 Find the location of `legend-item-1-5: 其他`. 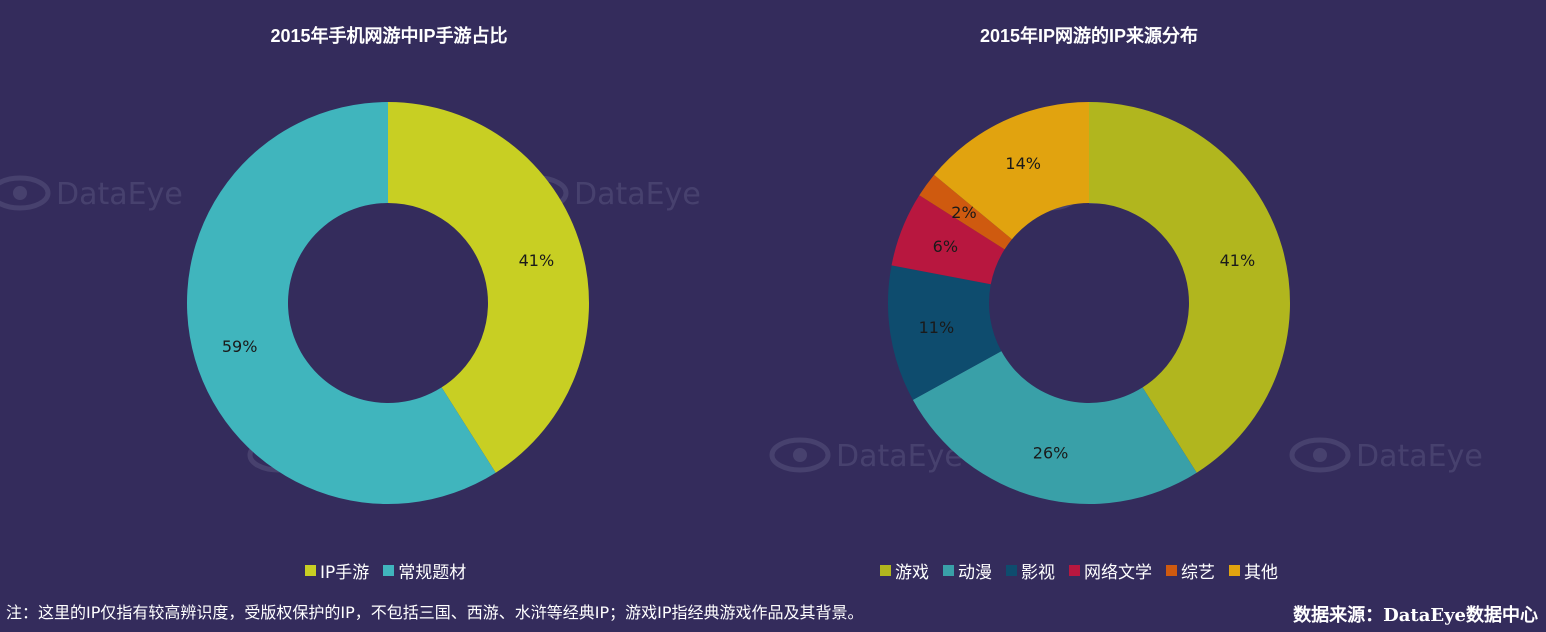

legend-item-1-5: 其他 is located at coordinates (1253, 570).